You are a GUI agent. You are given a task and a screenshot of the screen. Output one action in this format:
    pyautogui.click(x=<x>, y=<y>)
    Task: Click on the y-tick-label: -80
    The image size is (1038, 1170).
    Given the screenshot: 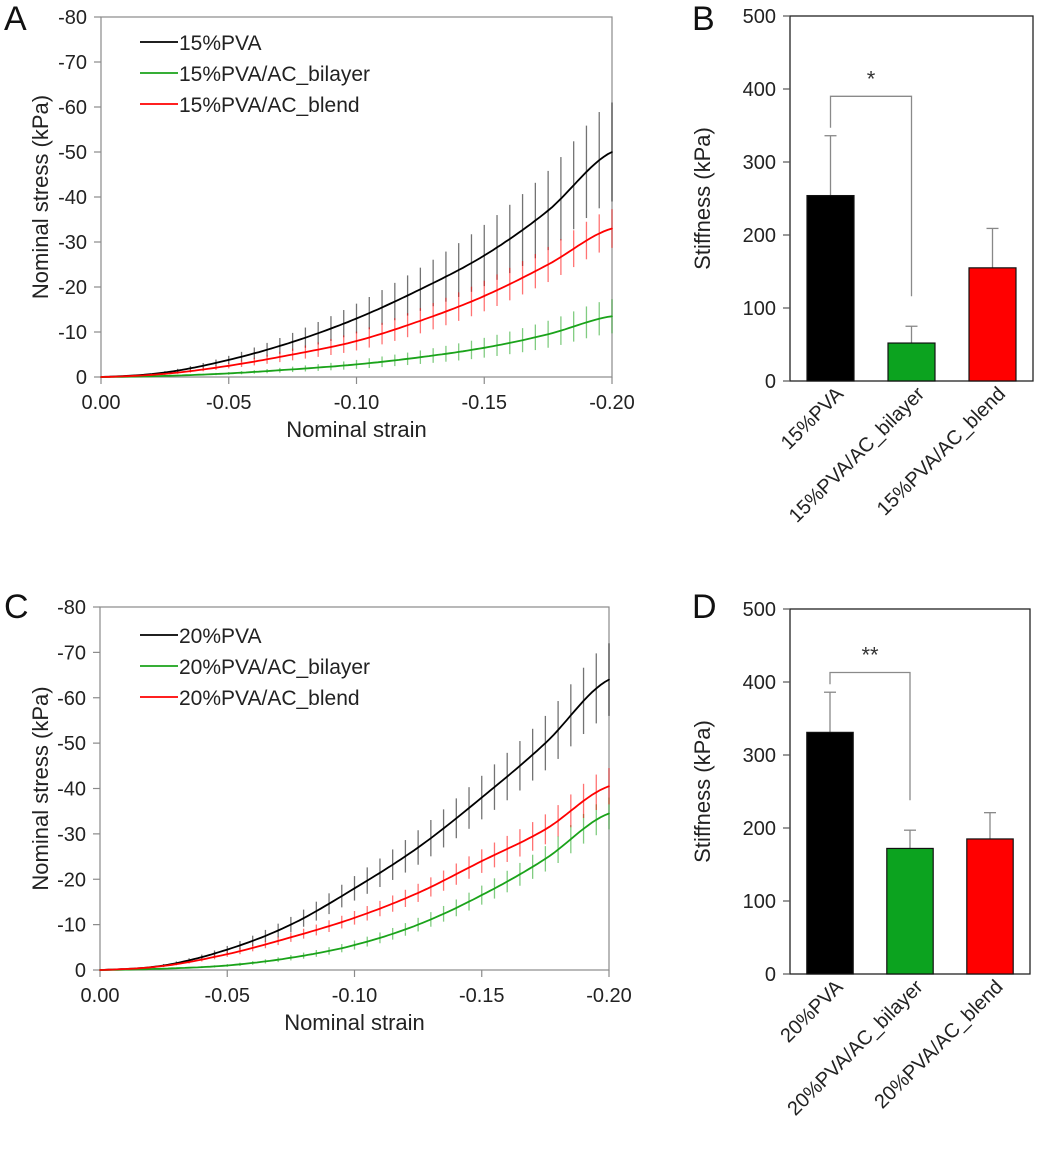 What is the action you would take?
    pyautogui.click(x=71, y=608)
    